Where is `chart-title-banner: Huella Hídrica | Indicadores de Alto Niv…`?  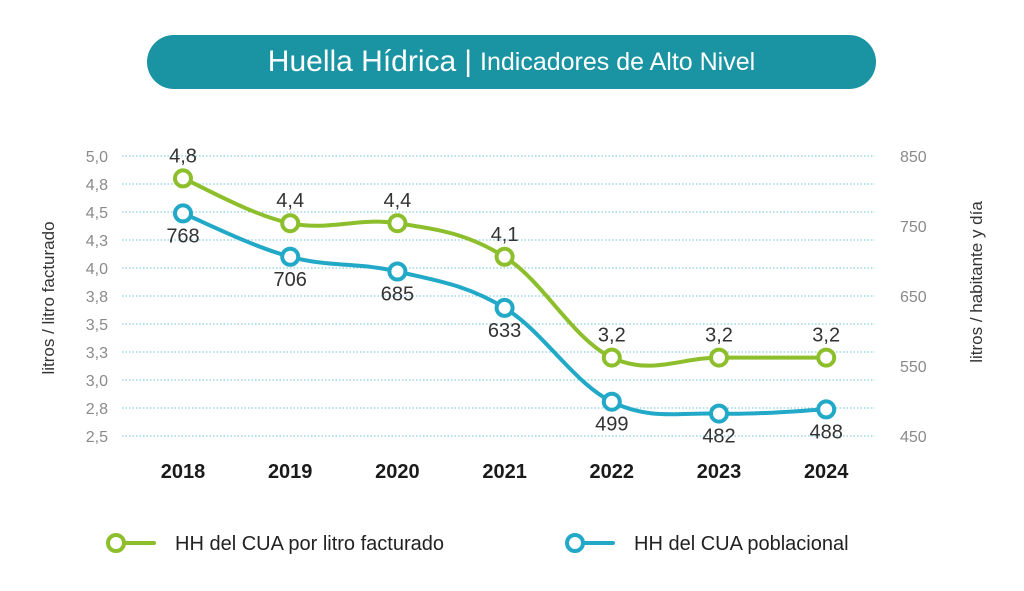 chart-title-banner: Huella Hídrica | Indicadores de Alto Niv… is located at coordinates (511, 62).